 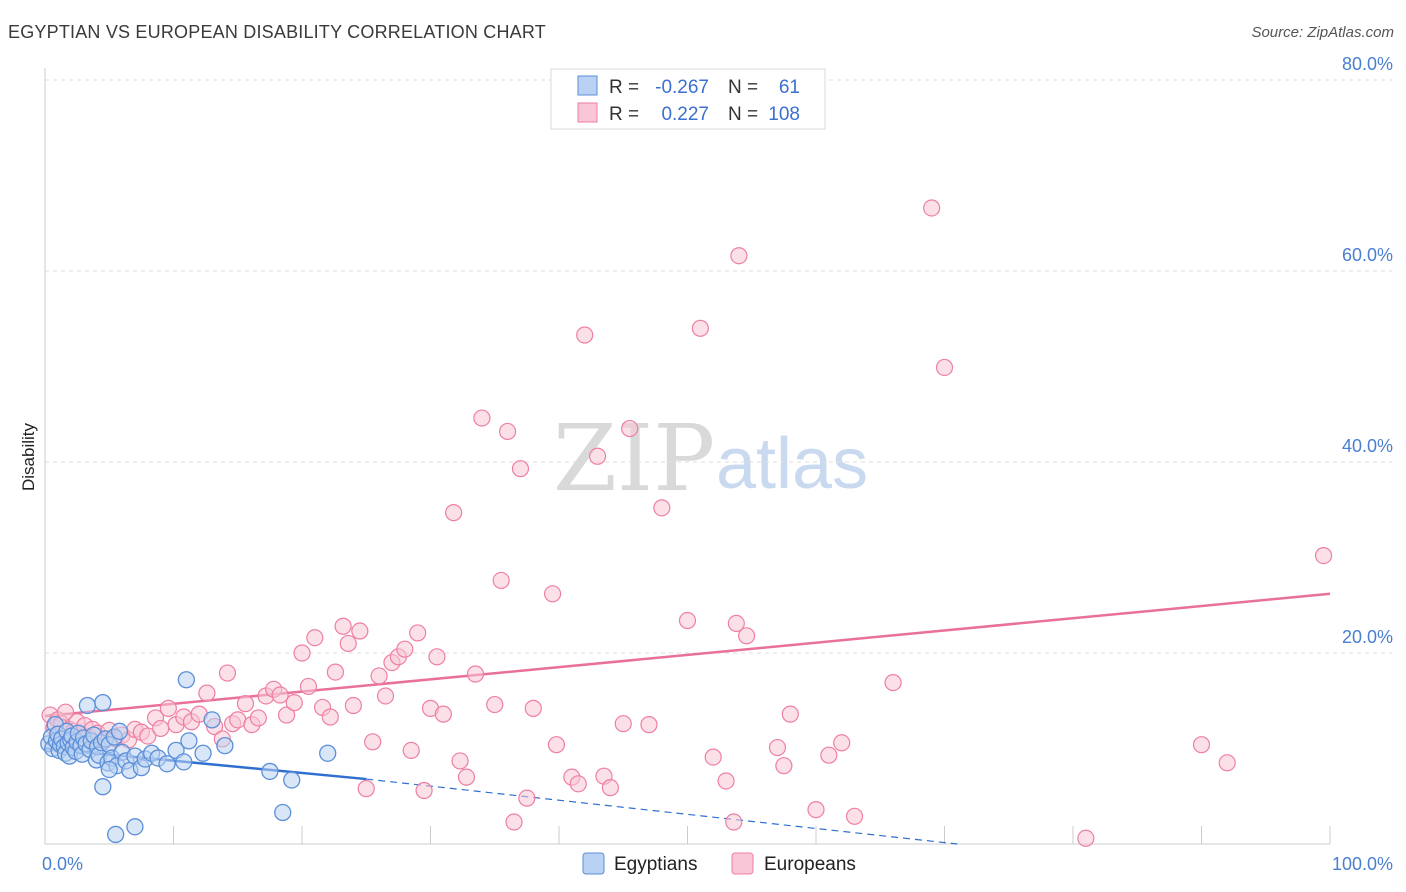 I want to click on bottom-legend-label-europeans: Europeans, so click(x=810, y=864).